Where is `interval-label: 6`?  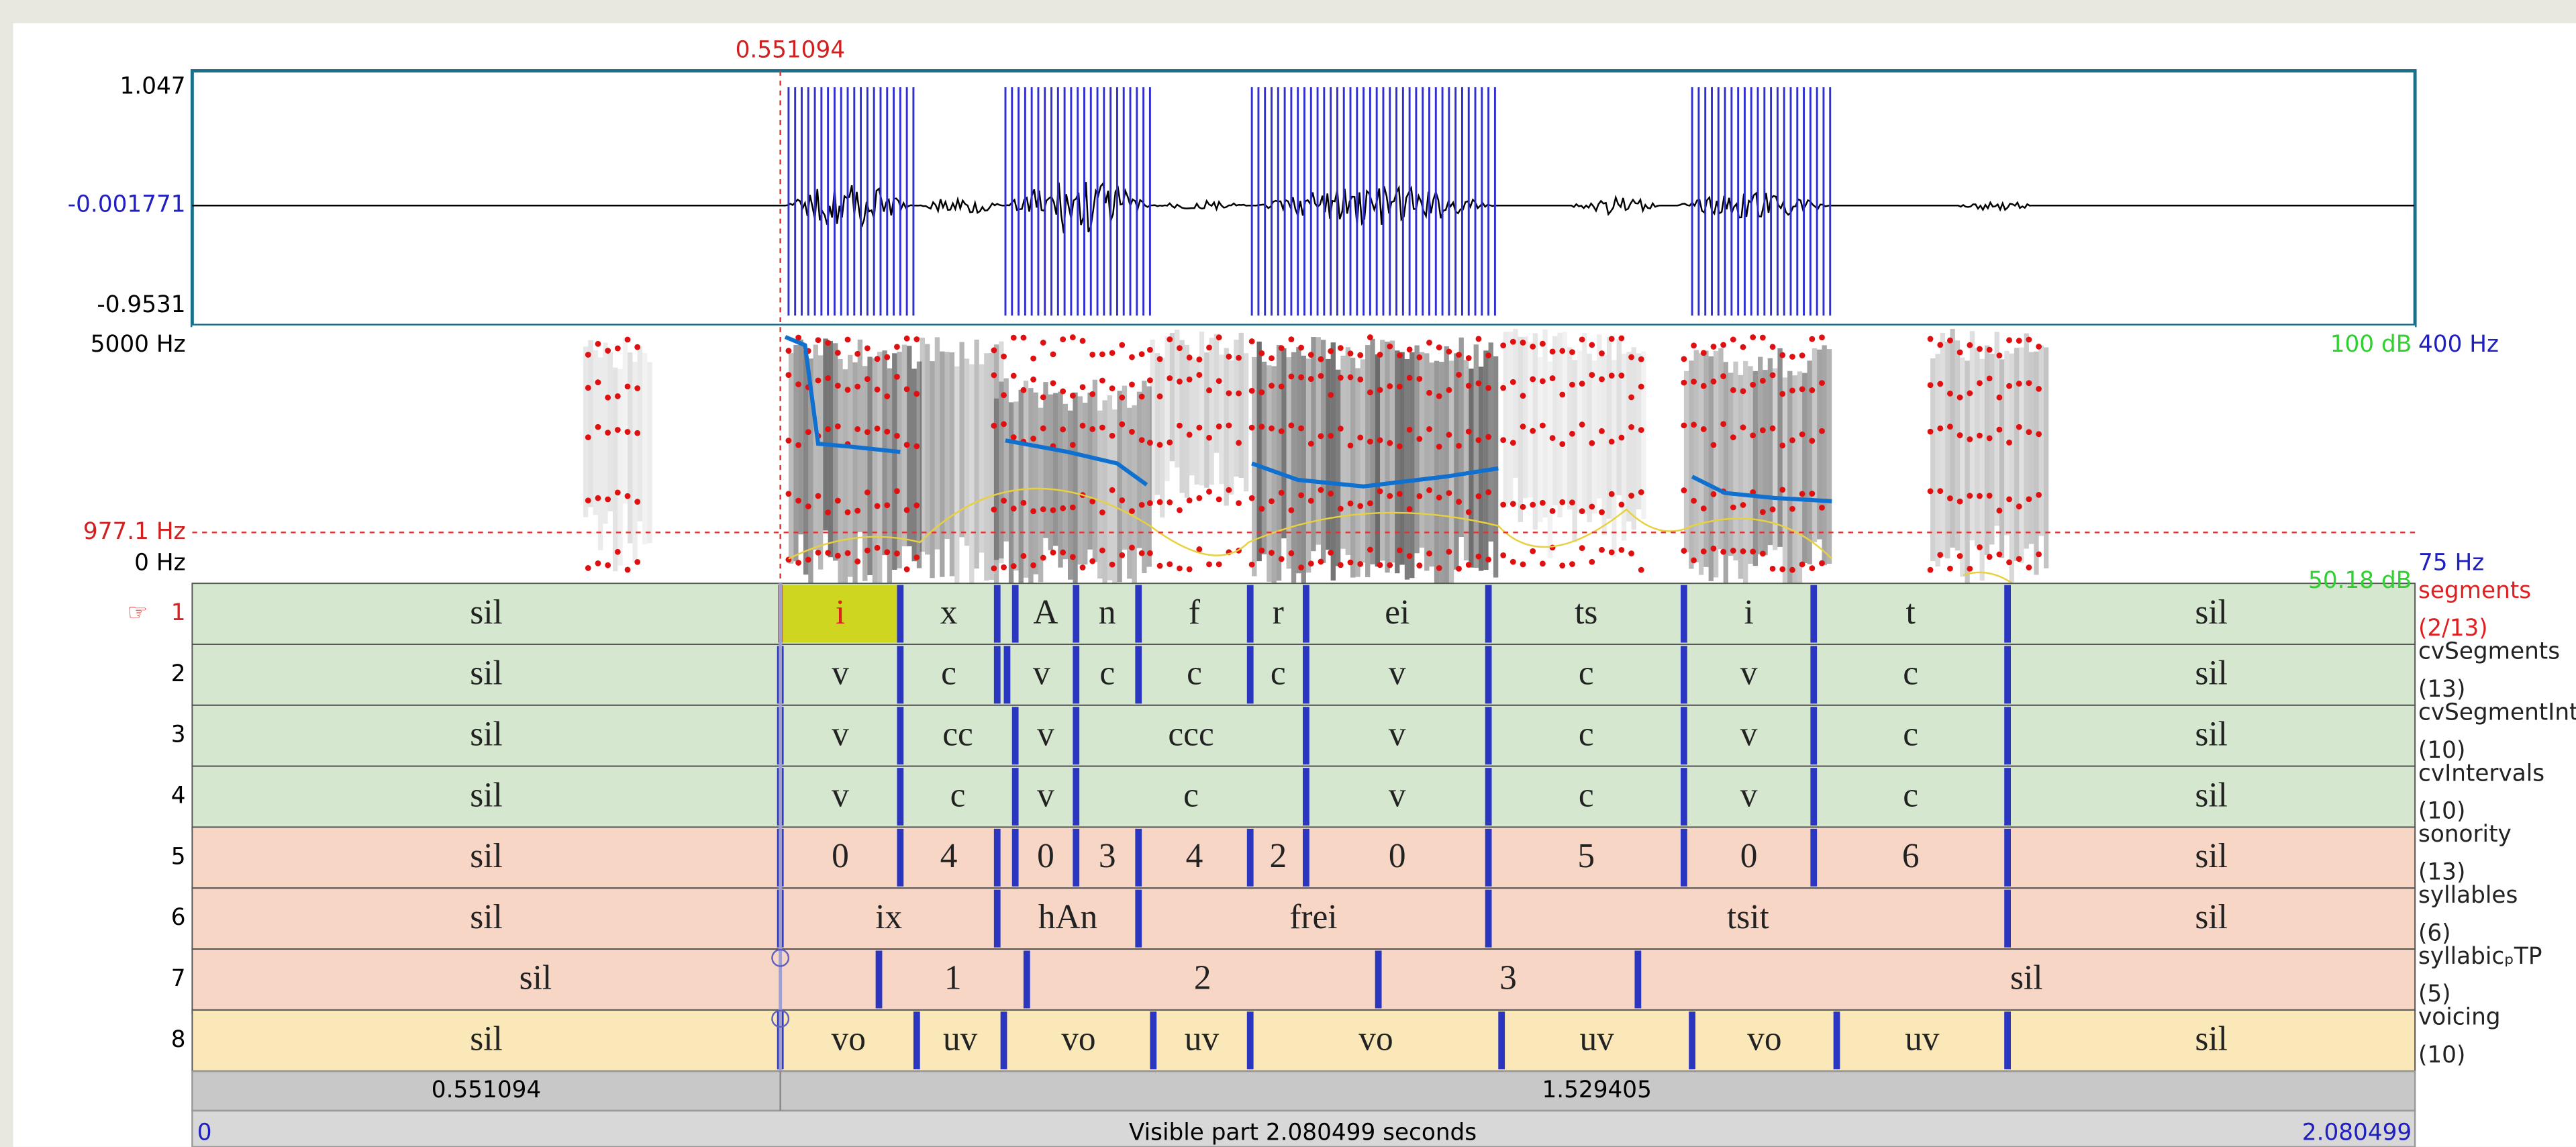 interval-label: 6 is located at coordinates (1911, 856).